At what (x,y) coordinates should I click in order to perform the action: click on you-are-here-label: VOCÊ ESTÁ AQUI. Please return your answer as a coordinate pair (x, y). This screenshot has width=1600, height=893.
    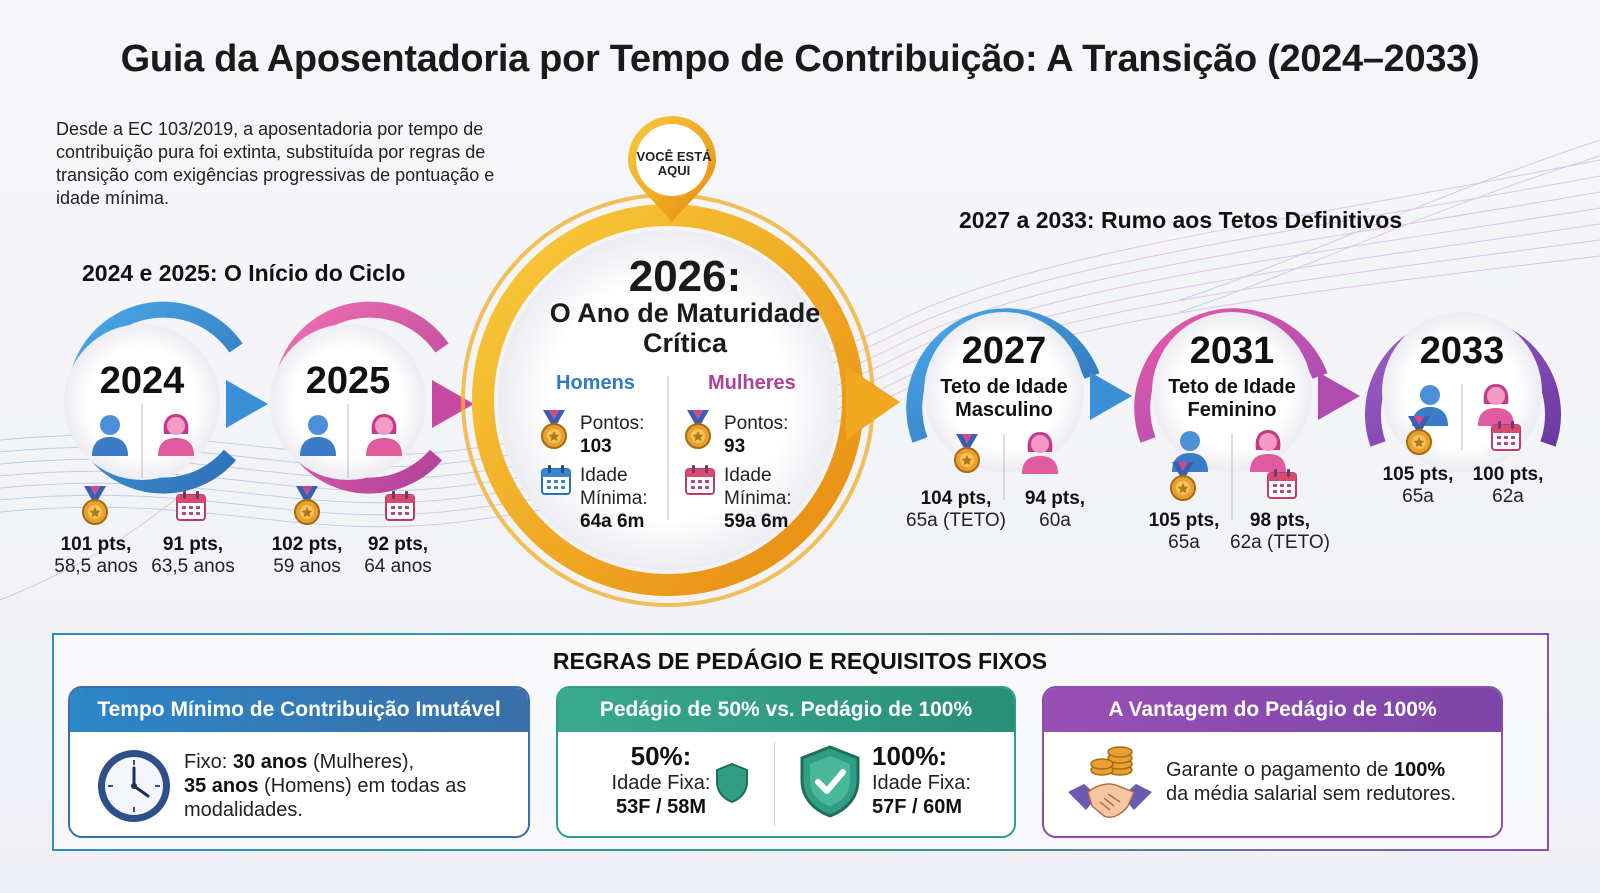
    Looking at the image, I should click on (674, 163).